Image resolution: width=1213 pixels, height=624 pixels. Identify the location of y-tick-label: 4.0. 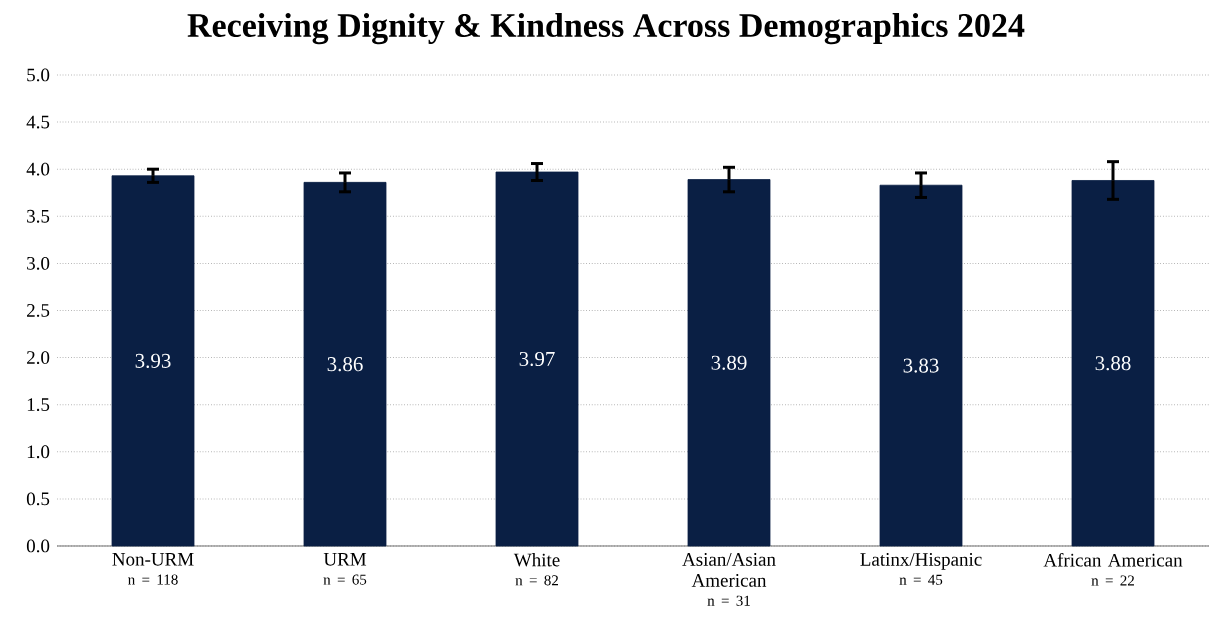
(38, 169).